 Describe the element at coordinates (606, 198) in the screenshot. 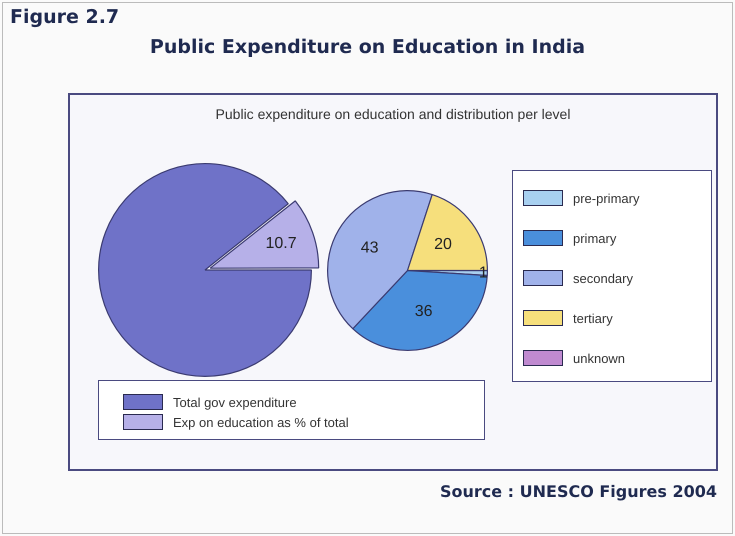

I see `legend-label: pre-primary` at that location.